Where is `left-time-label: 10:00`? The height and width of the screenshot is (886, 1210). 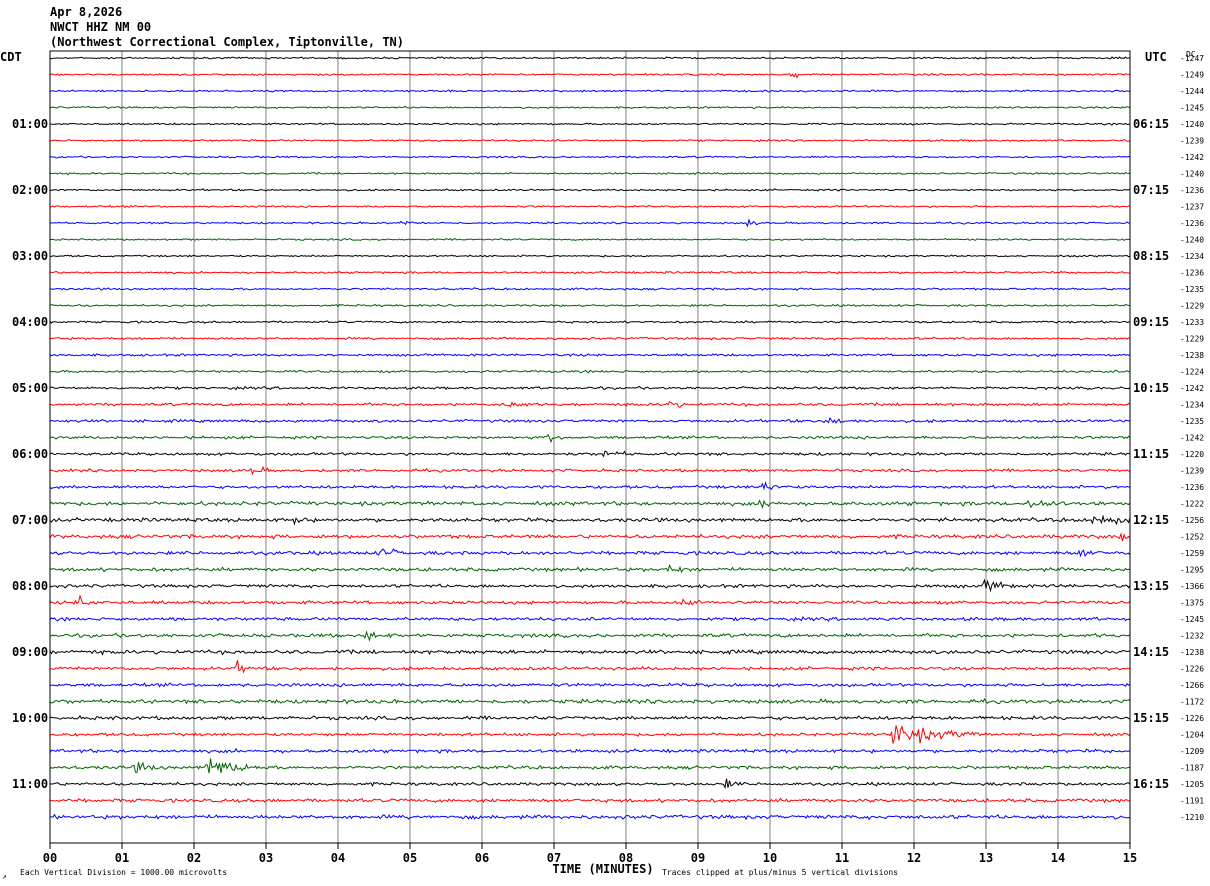
left-time-label: 10:00 is located at coordinates (30, 718).